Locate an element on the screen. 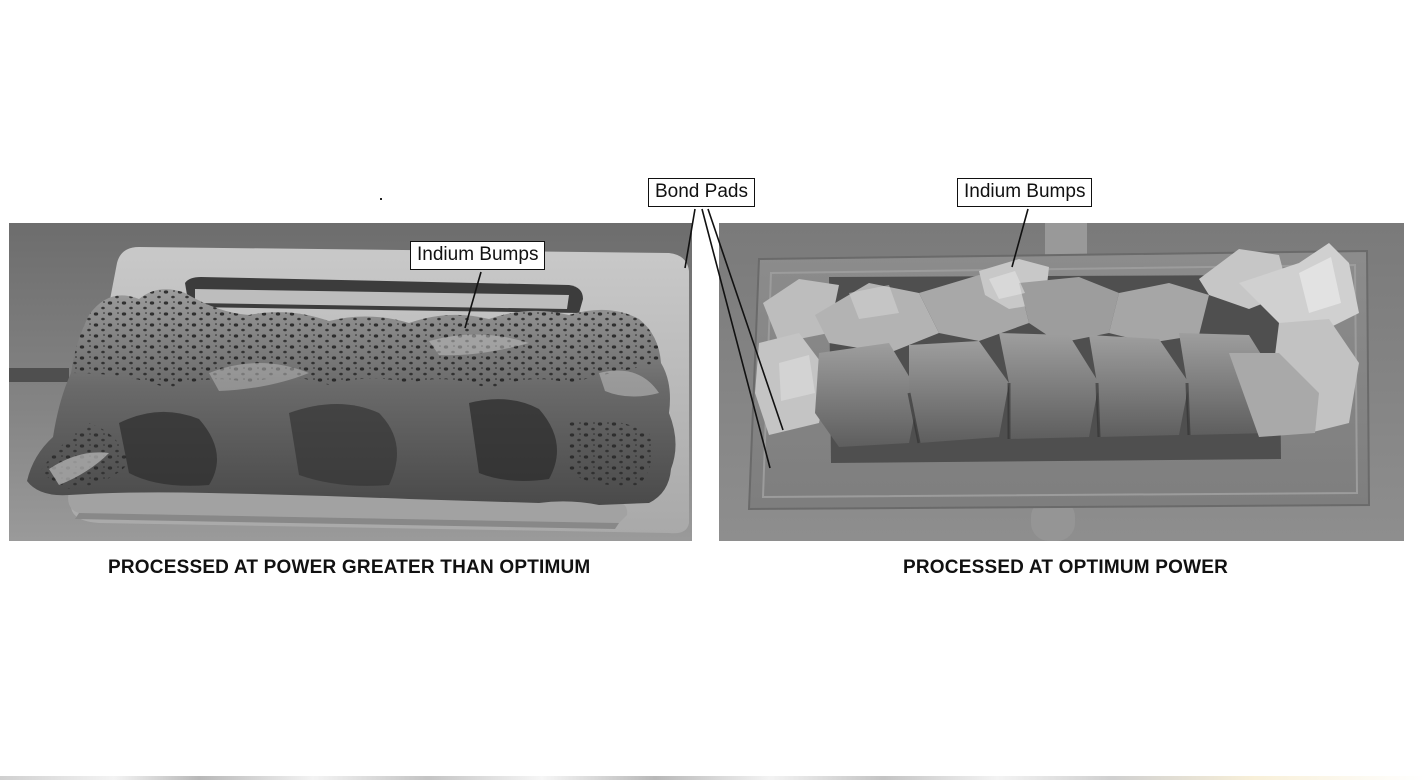 This screenshot has width=1425, height=780. caption-optimum: PROCESSED AT OPTIMUM POWER is located at coordinates (1066, 567).